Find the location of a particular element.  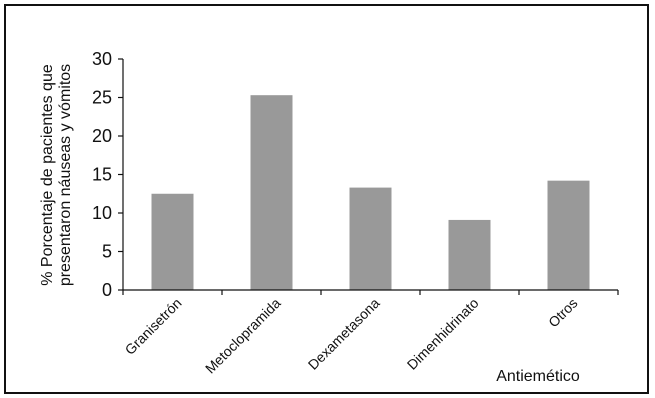

bar-dimenhidrinato is located at coordinates (469, 254).